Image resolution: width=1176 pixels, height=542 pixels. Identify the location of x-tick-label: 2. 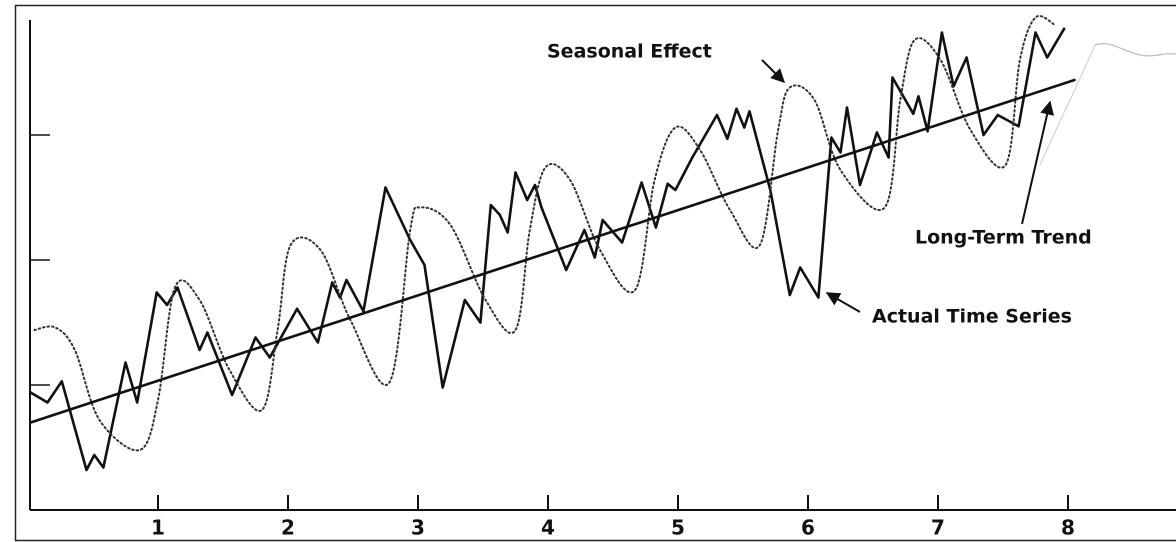
(288, 528).